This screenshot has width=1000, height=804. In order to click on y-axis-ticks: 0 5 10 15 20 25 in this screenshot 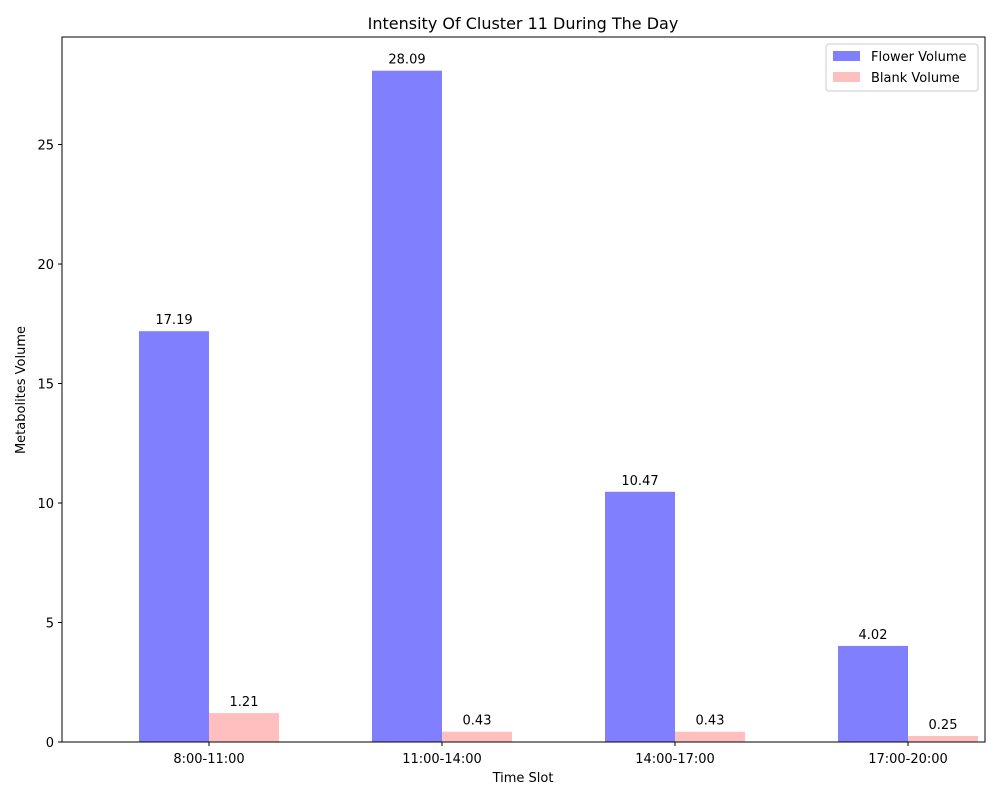, I will do `click(49, 445)`.